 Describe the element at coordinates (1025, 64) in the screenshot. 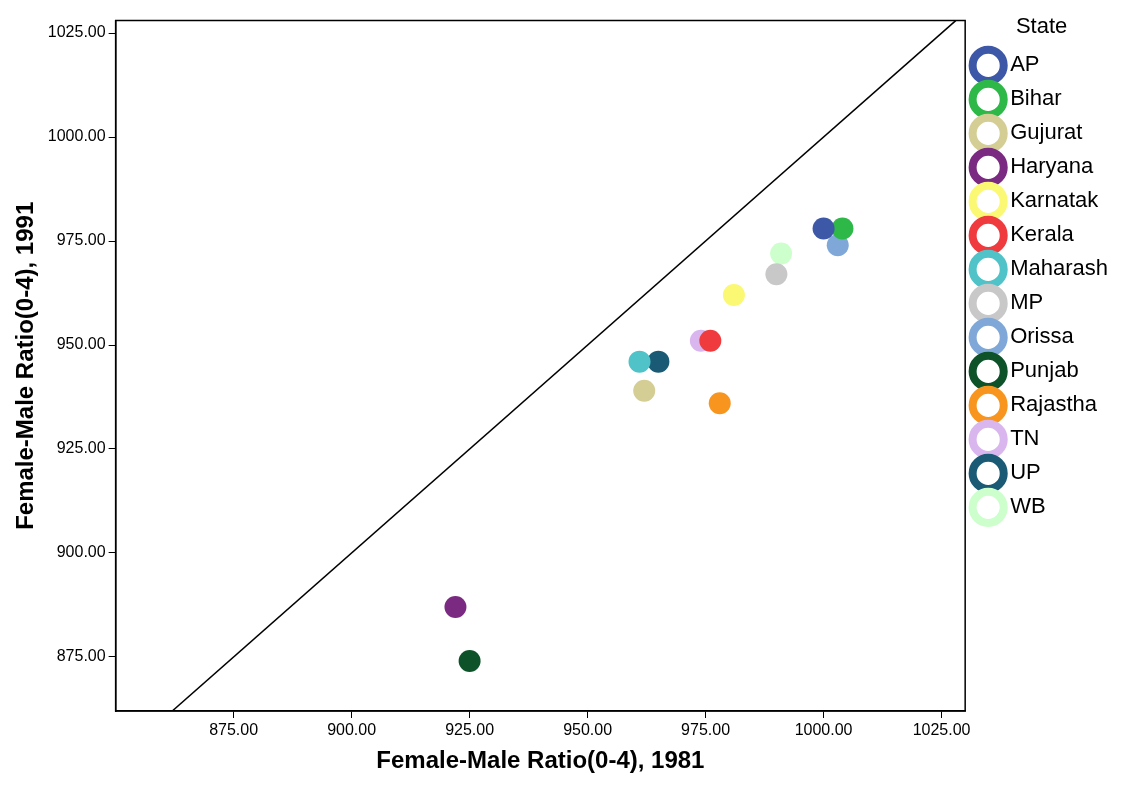

I see `legend-label: AP` at that location.